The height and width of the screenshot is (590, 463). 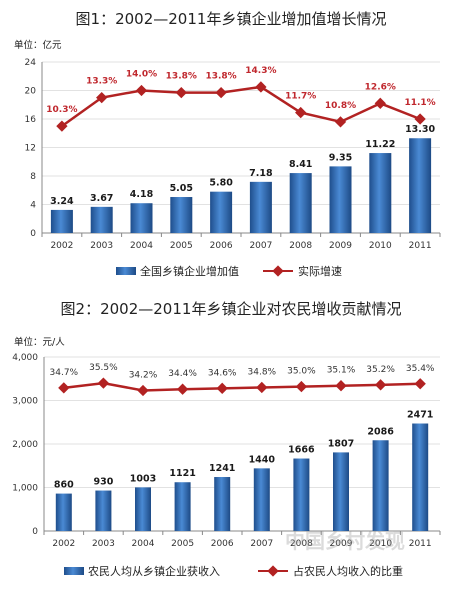 What do you see at coordinates (419, 103) in the screenshot?
I see `line-data-label: 11.1%` at bounding box center [419, 103].